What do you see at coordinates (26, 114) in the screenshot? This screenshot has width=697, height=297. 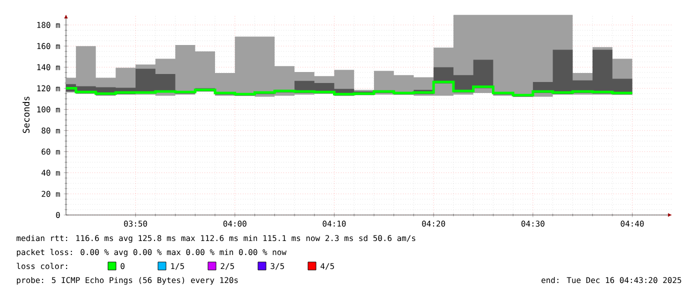 I see `y-axis-title: Seconds` at bounding box center [26, 114].